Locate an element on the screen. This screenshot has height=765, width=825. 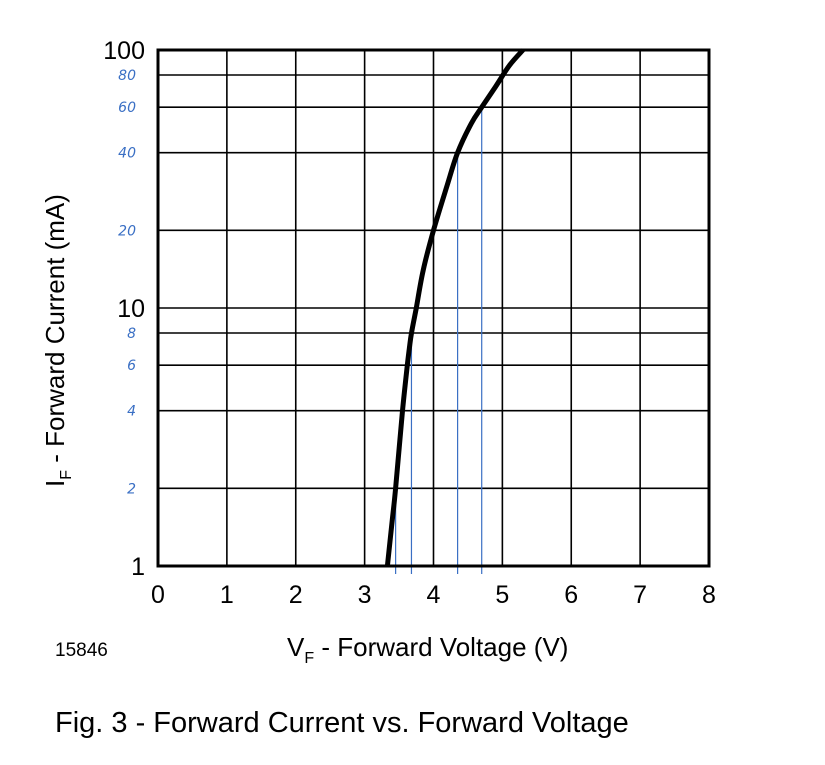
x-axis-title-rest: - Forward Voltage (V) is located at coordinates (441, 647).